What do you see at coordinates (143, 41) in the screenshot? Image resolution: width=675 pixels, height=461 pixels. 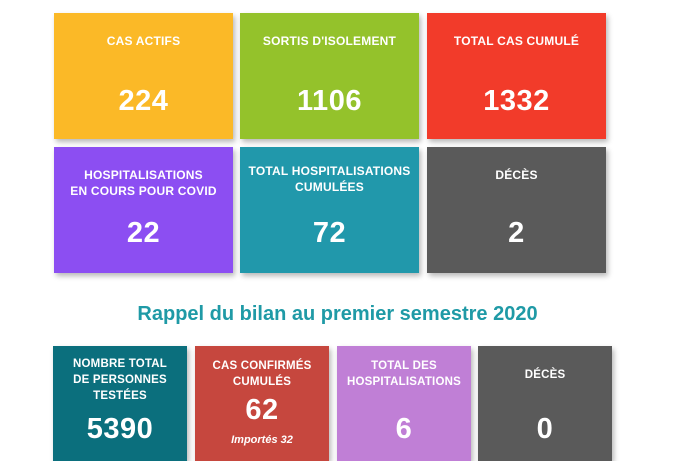 I see `card-label: CAS ACTIFS` at bounding box center [143, 41].